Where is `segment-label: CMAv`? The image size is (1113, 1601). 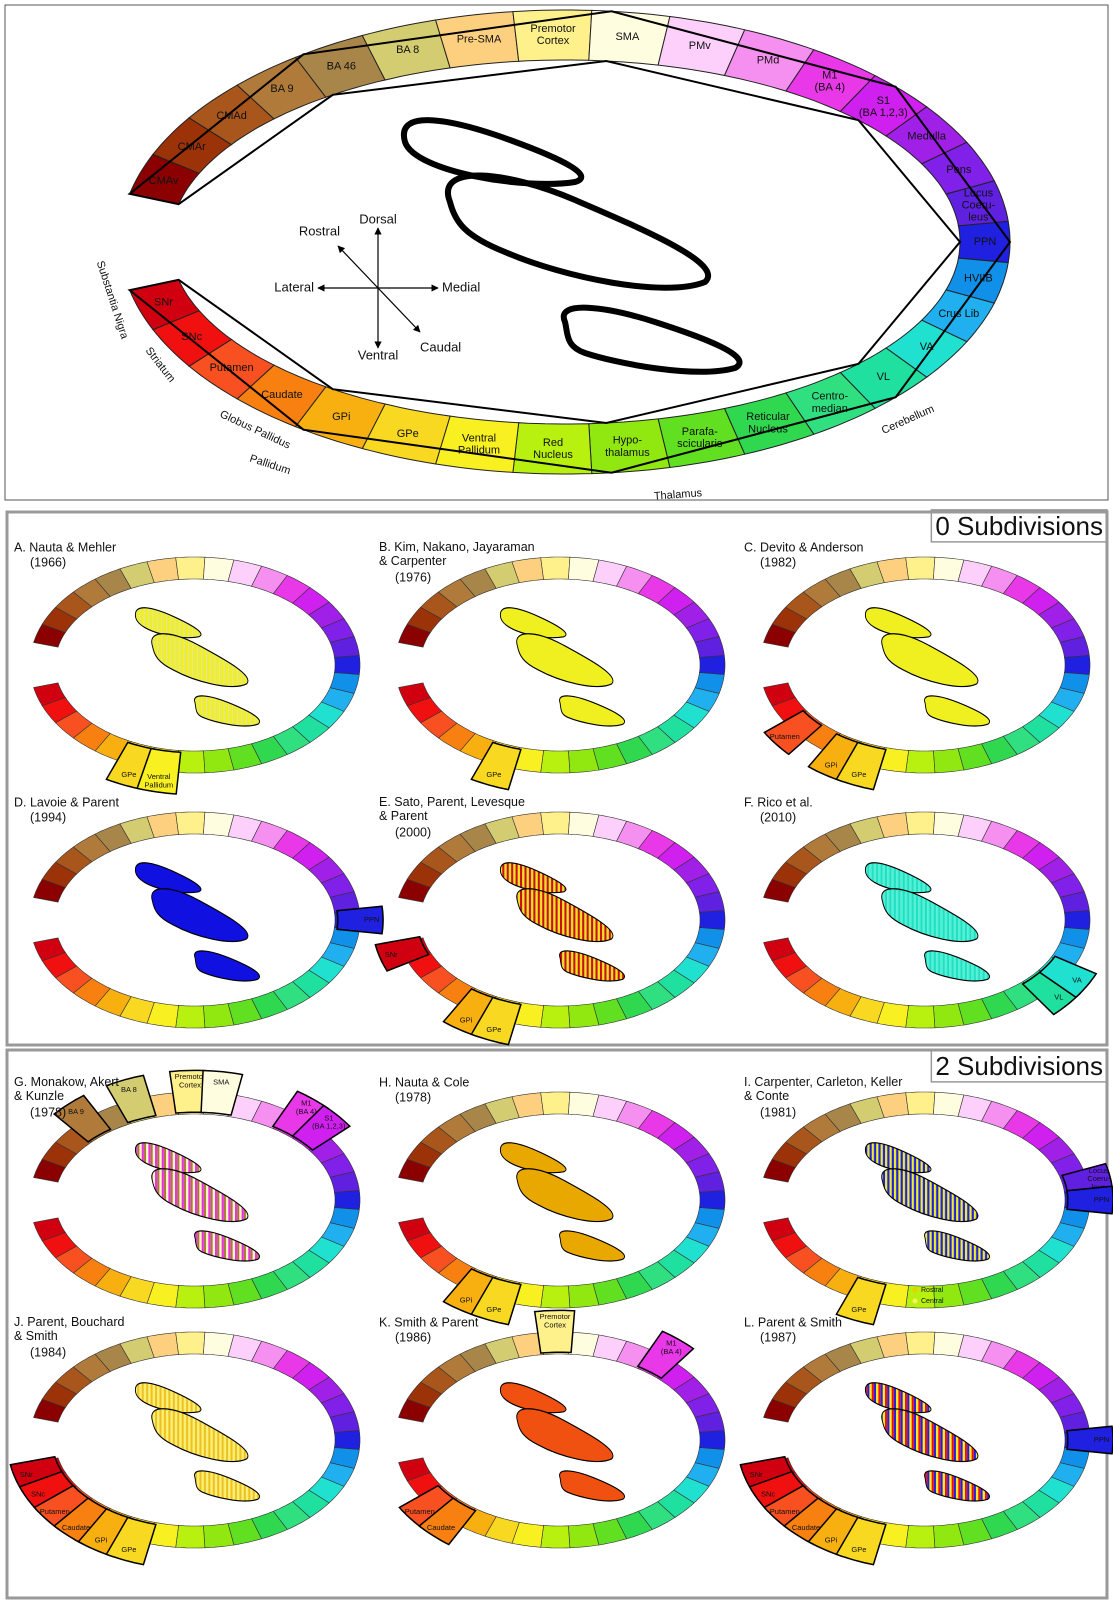 segment-label: CMAv is located at coordinates (164, 181).